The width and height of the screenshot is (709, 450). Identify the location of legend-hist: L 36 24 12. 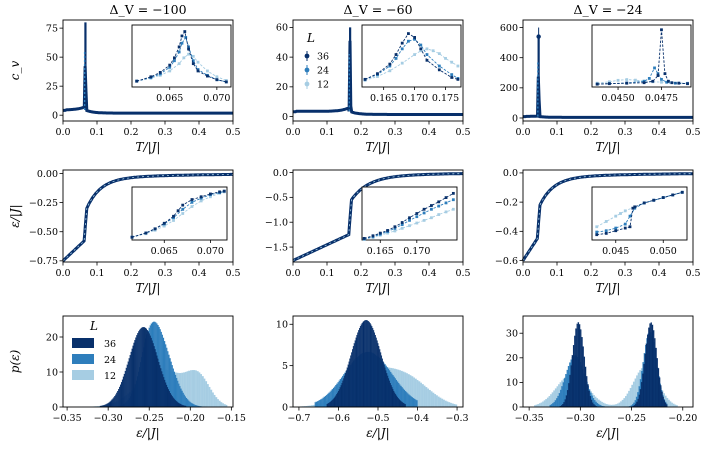
(94, 350).